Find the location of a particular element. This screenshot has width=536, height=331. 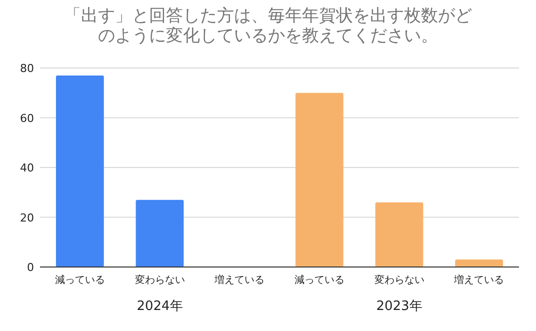

y-tick-label: 40 is located at coordinates (27, 168).